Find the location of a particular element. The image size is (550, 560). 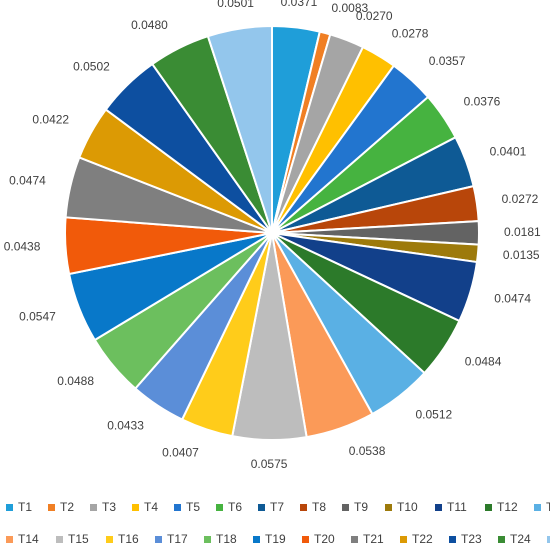

data-label-t4: 0.0278 is located at coordinates (410, 33).